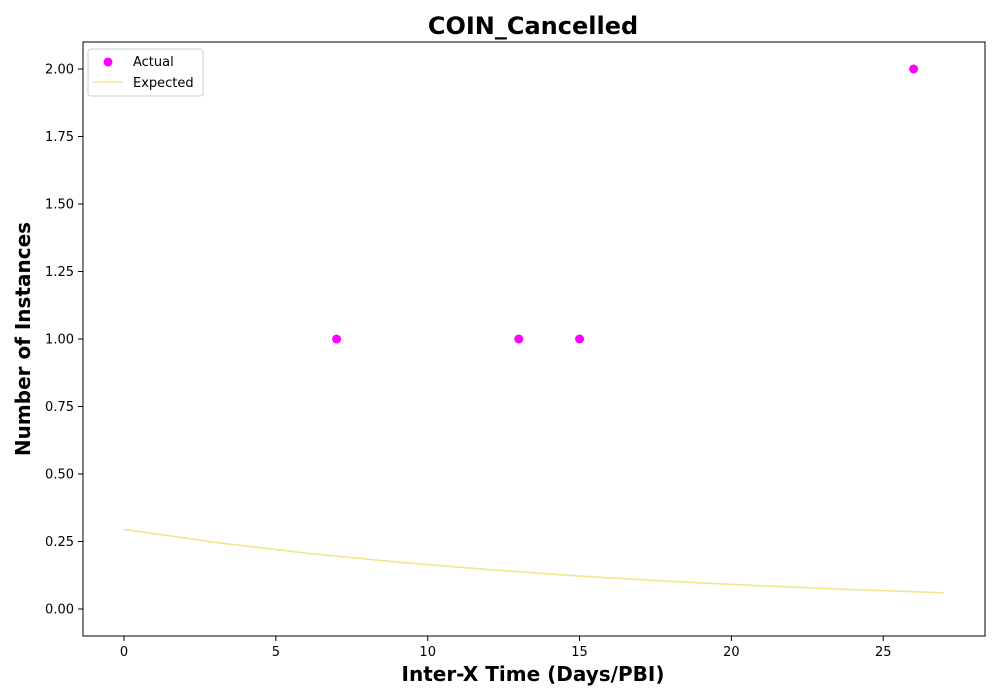 This screenshot has height=700, width=1000. I want to click on legend-actual-marker, so click(108, 62).